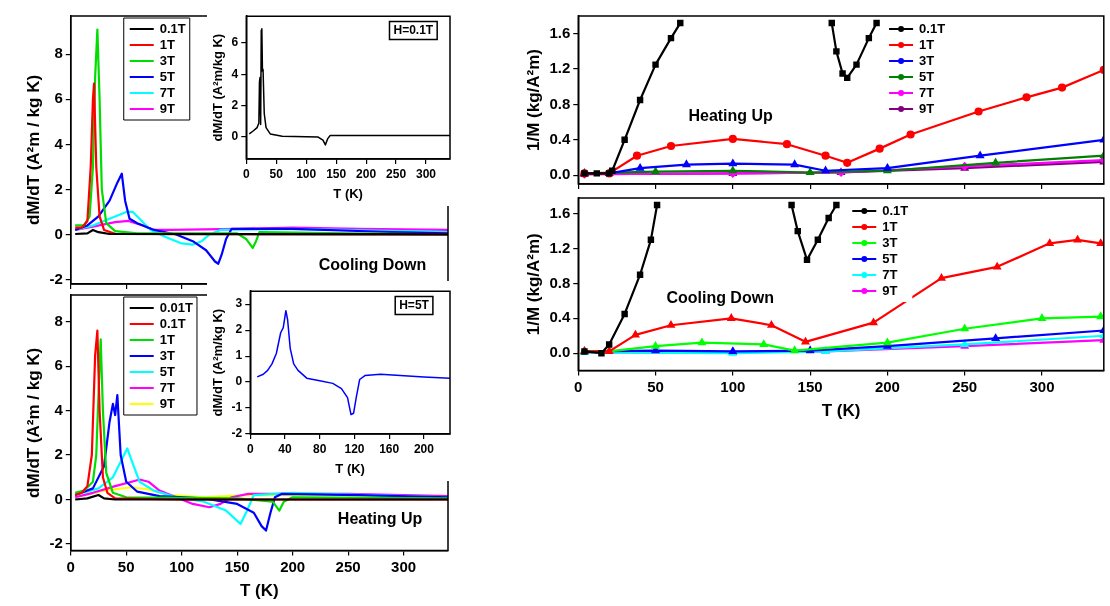 The width and height of the screenshot is (1110, 606). I want to click on x-tick-label: 40, so click(285, 448).